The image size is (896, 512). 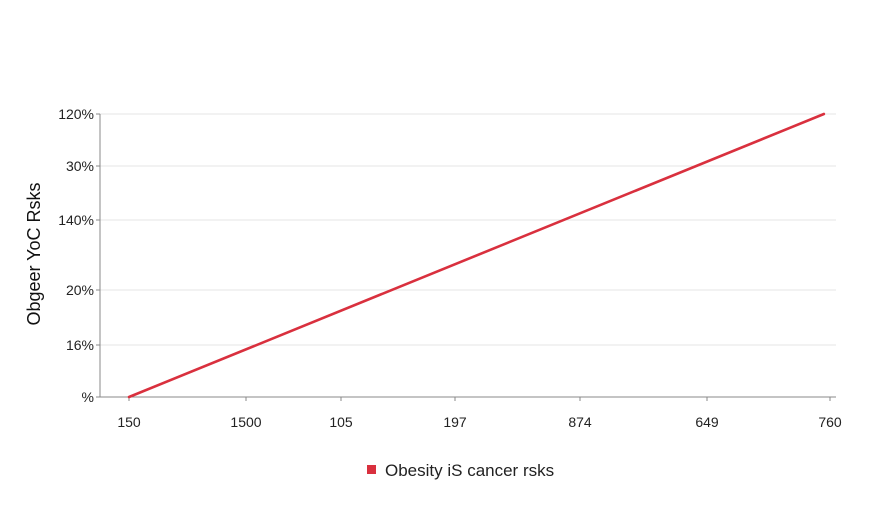 What do you see at coordinates (341, 422) in the screenshot?
I see `x-tick-label-2: 105` at bounding box center [341, 422].